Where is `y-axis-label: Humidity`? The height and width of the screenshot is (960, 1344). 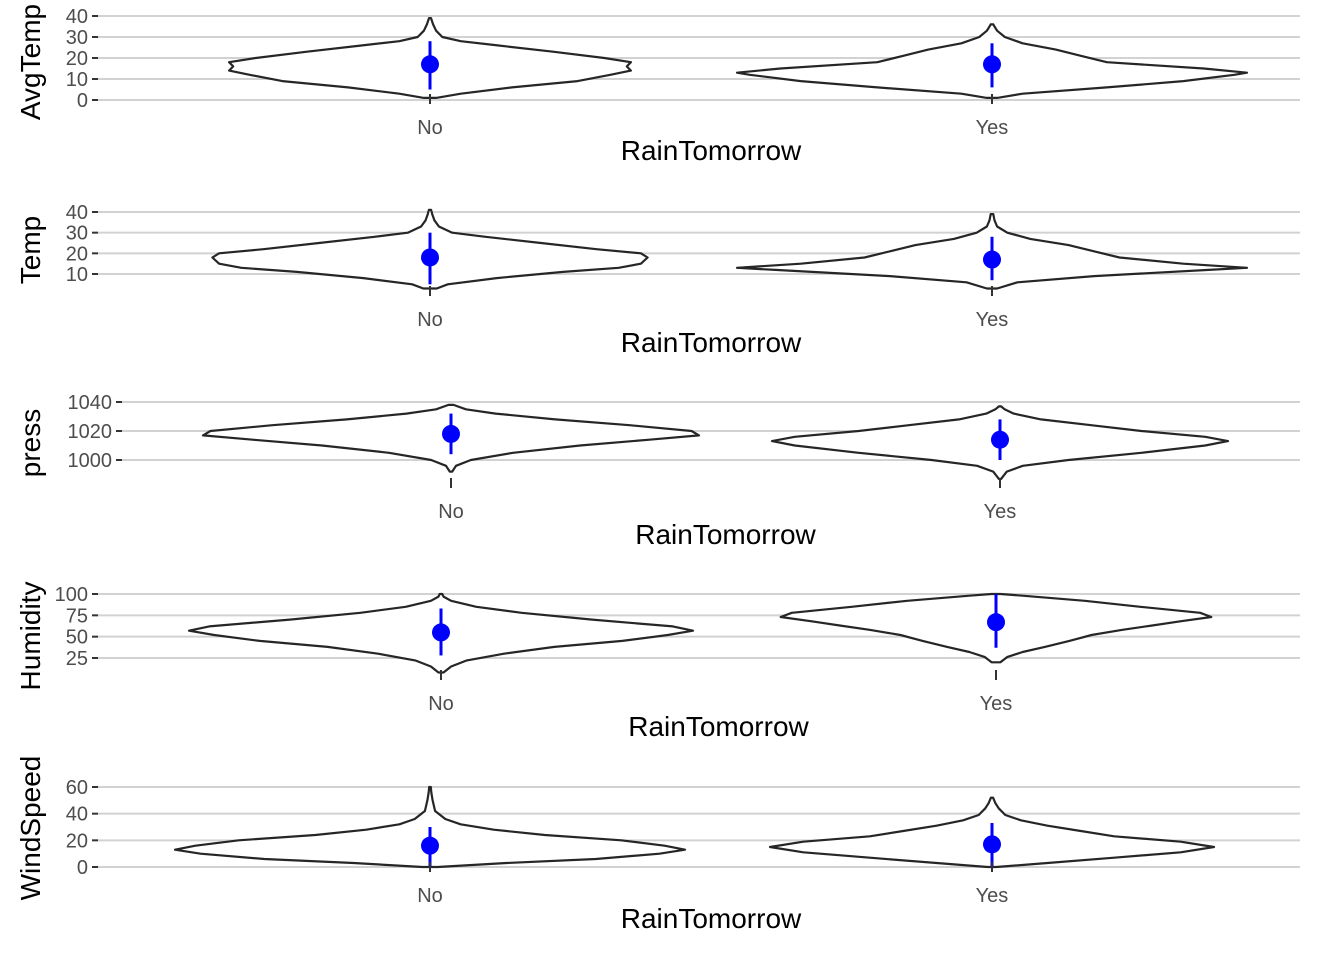 y-axis-label: Humidity is located at coordinates (30, 636).